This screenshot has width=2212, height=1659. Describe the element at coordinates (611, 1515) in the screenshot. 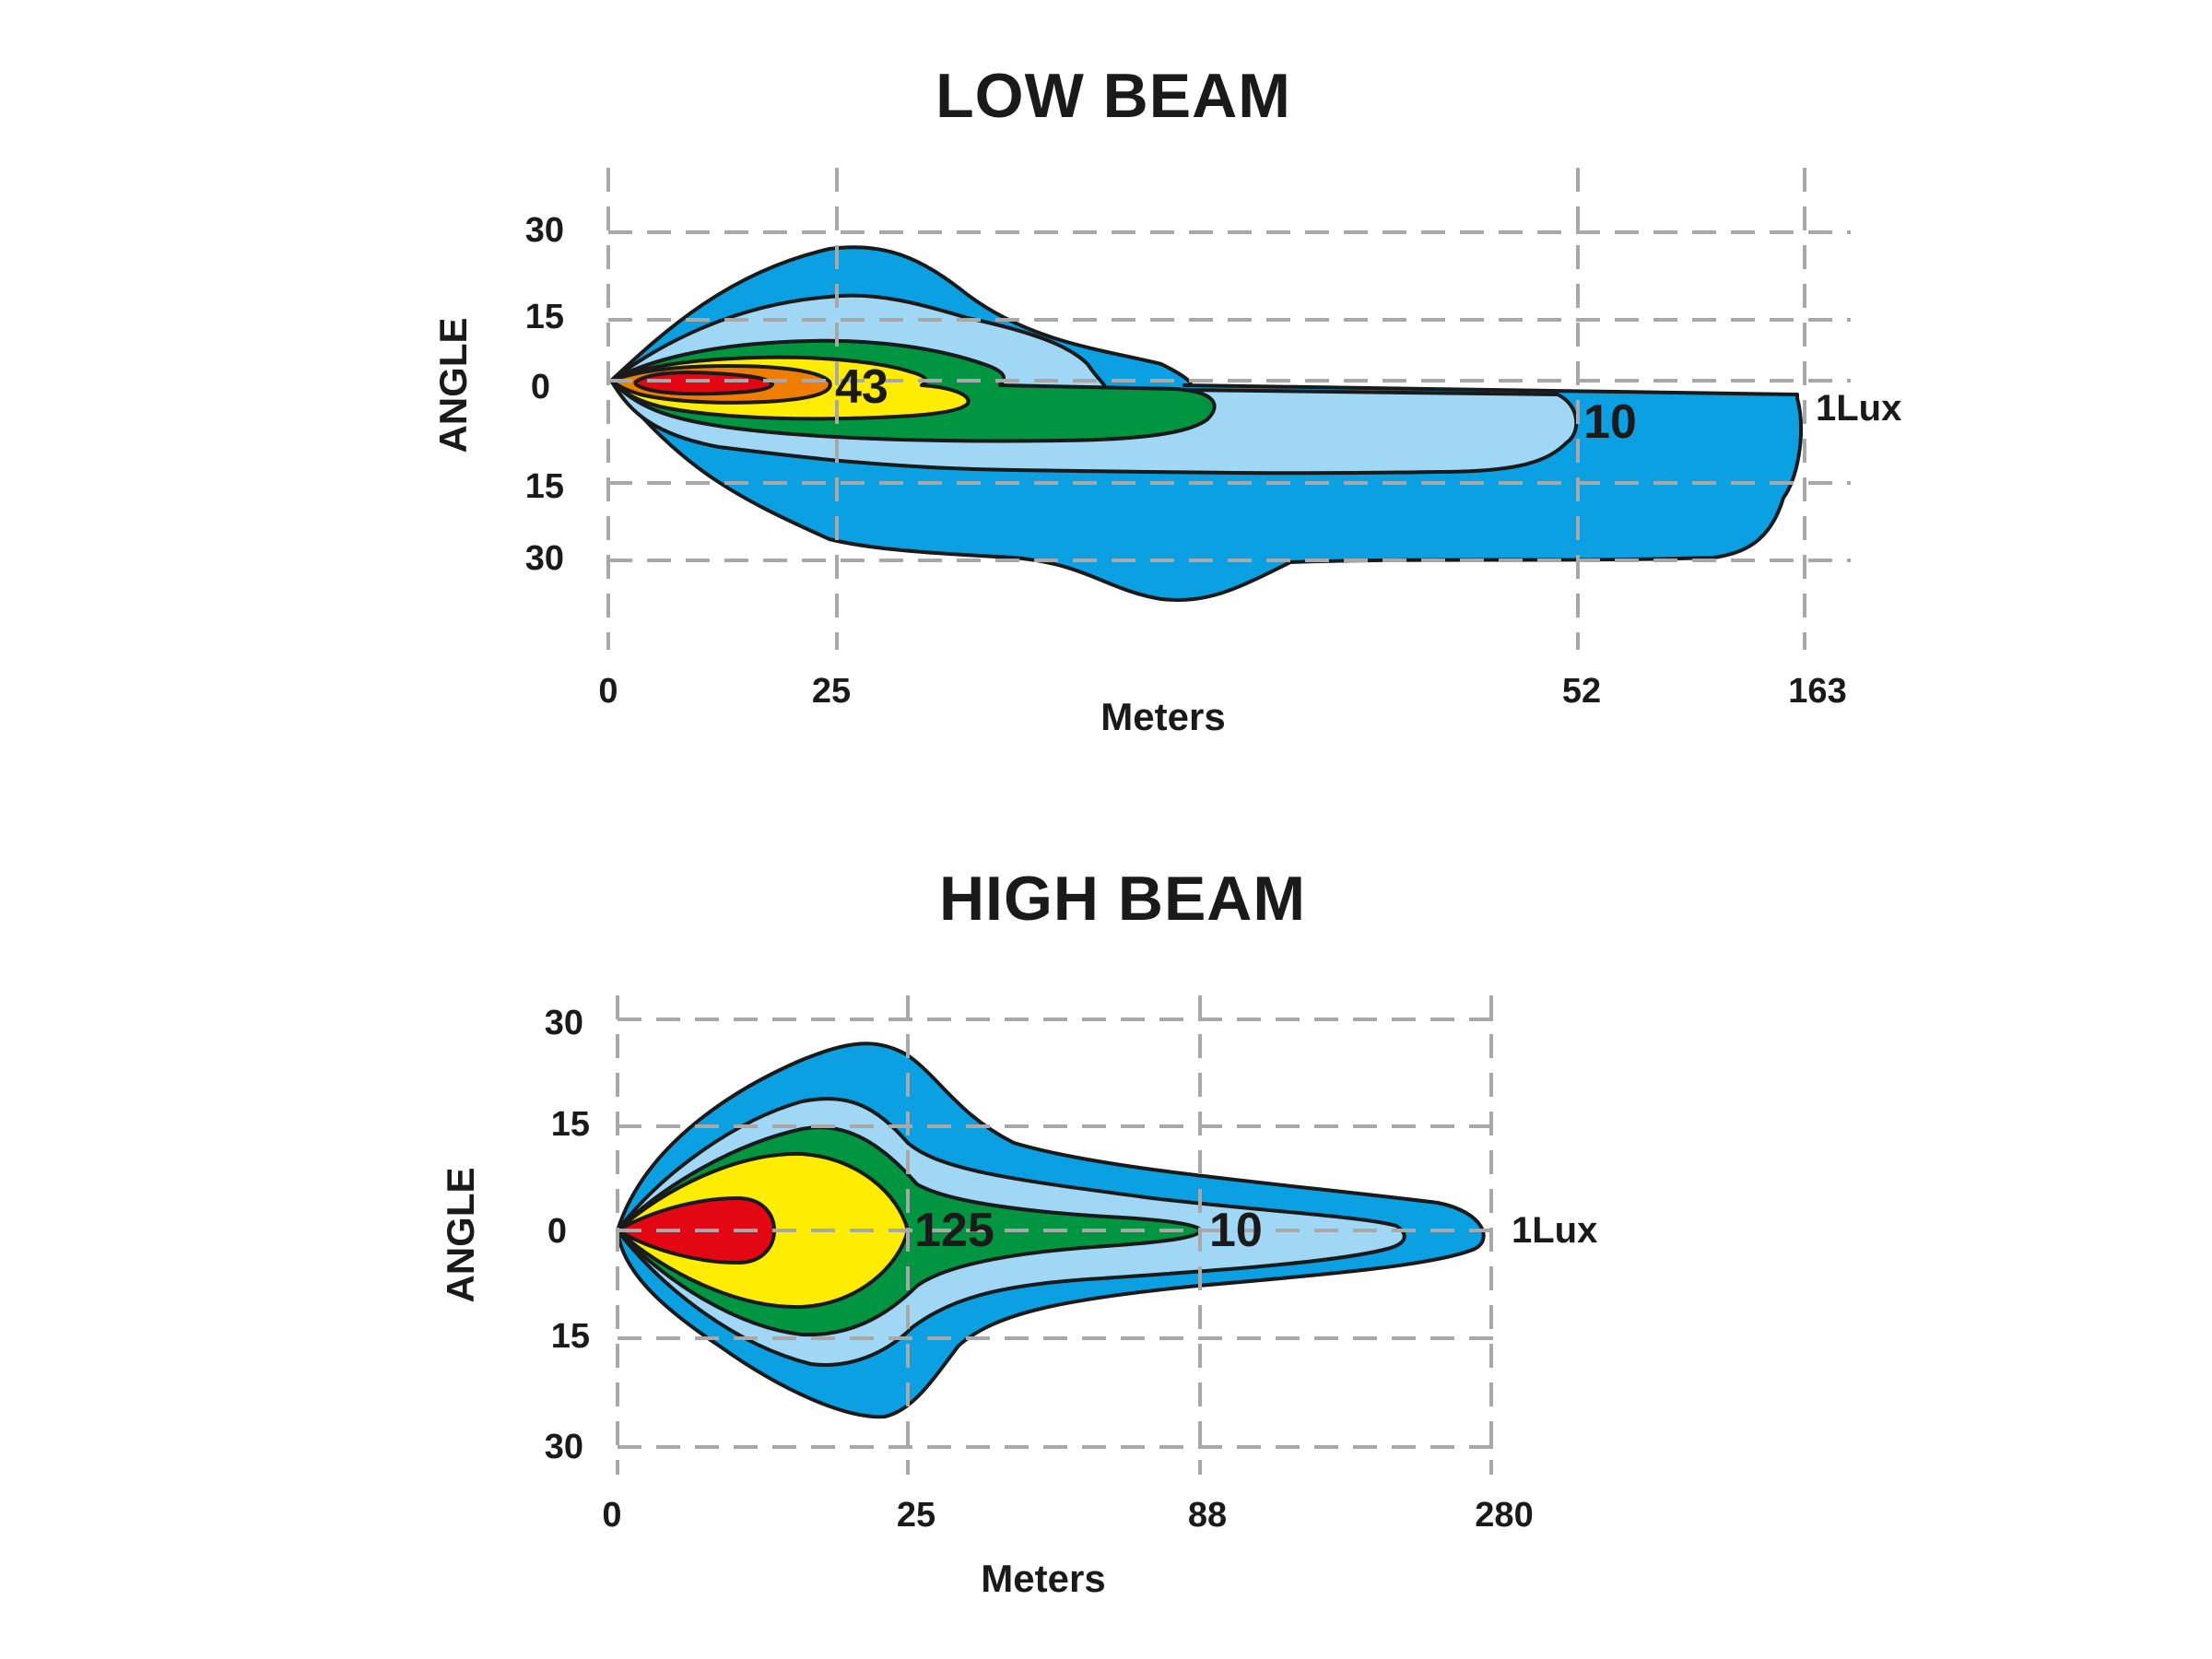

I see `high-beam-xtick: 0` at that location.